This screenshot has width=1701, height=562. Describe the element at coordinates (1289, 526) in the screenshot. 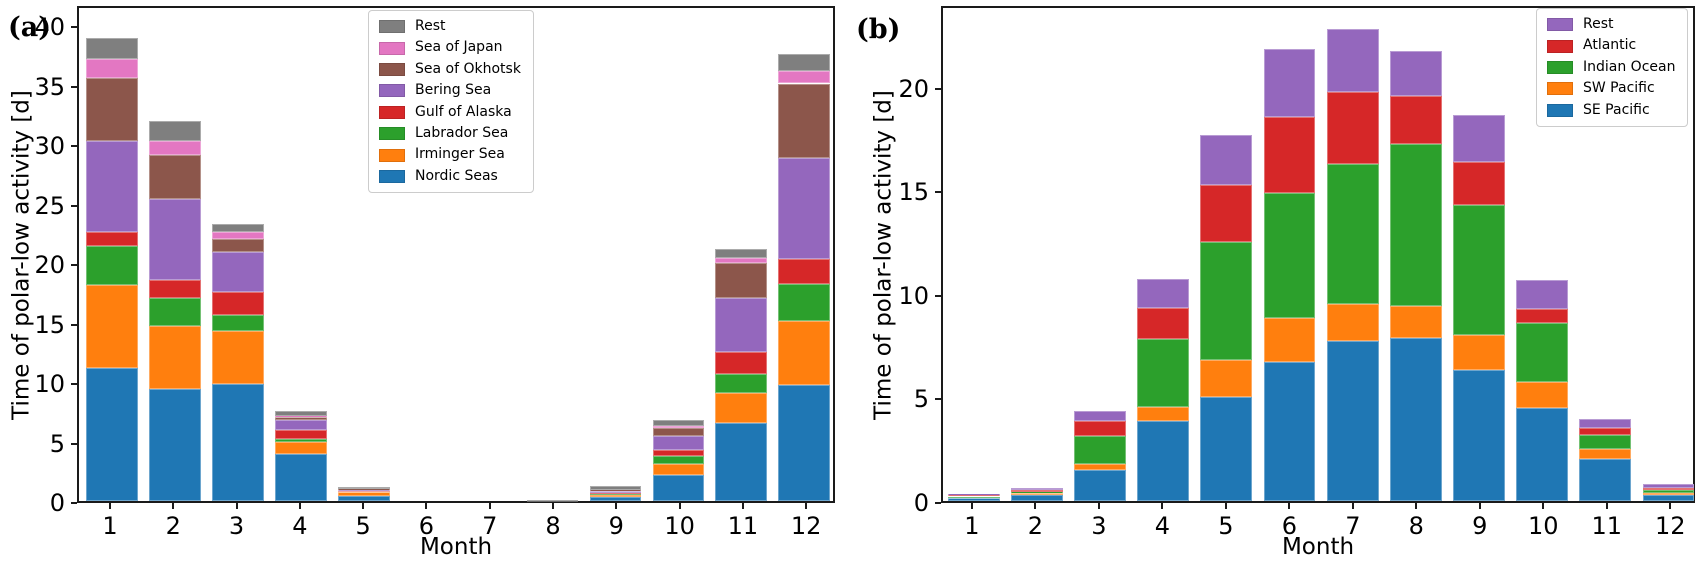

I see `x-tick-label: 6` at that location.